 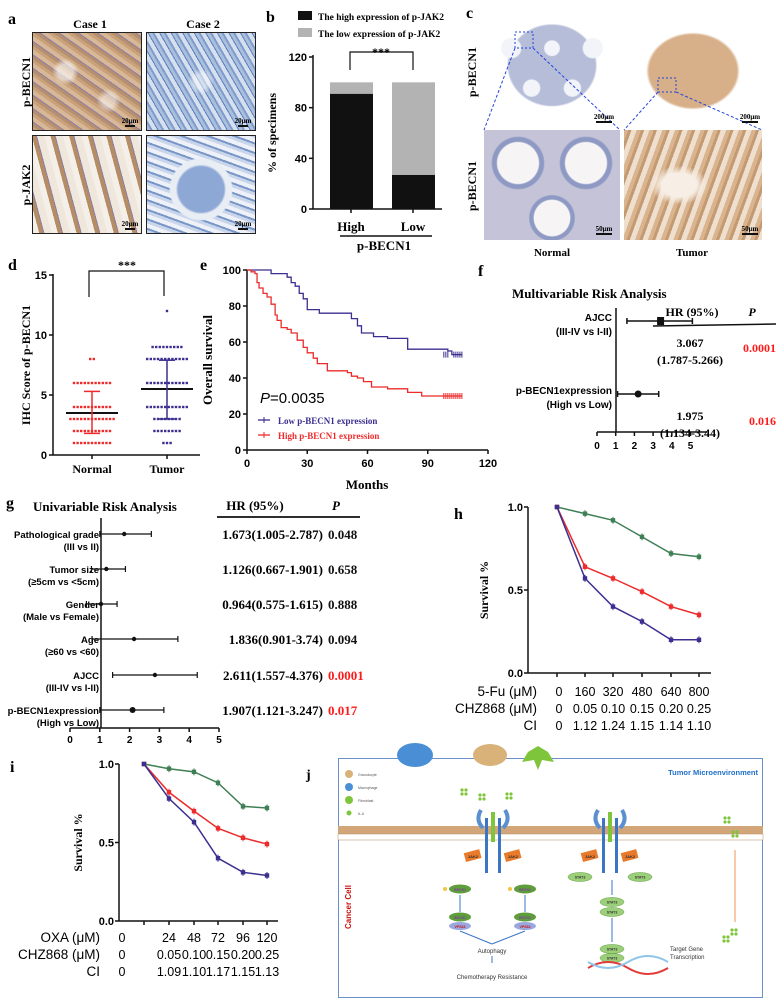 I want to click on hr-ci-value: 1.907(1.121-3.247), so click(x=272, y=710).